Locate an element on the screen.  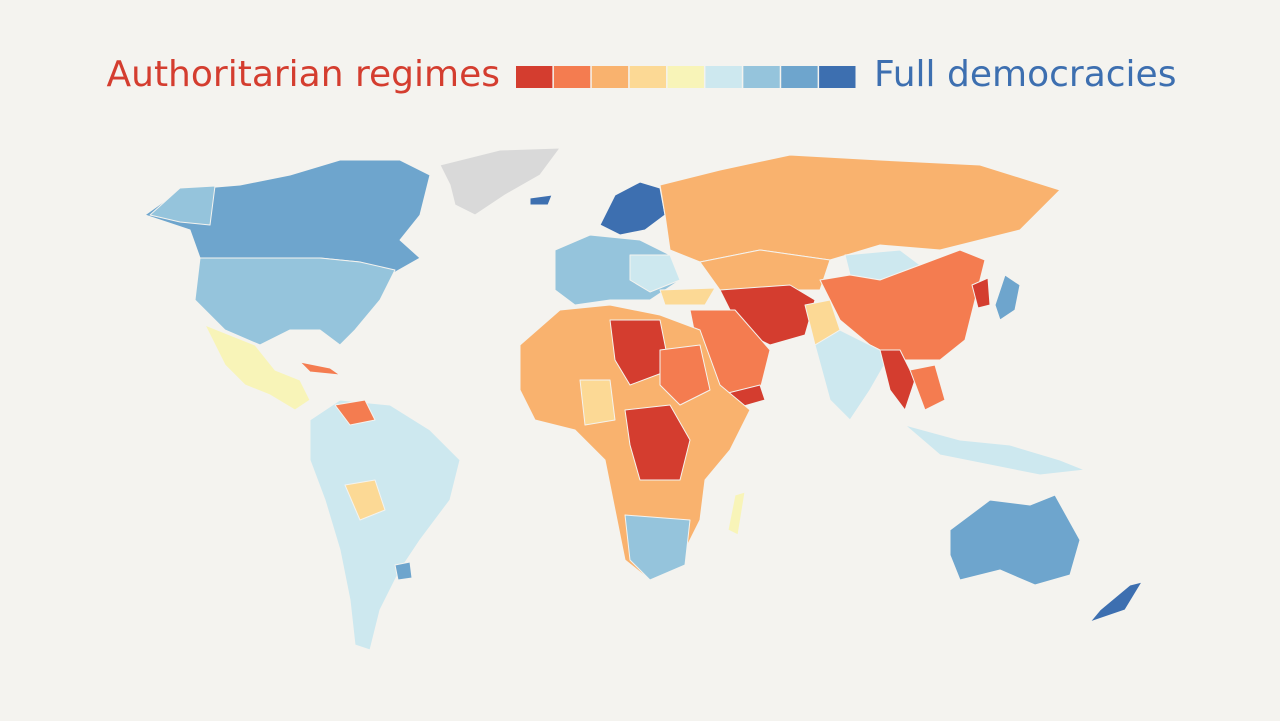
madagascar is located at coordinates (736, 513).